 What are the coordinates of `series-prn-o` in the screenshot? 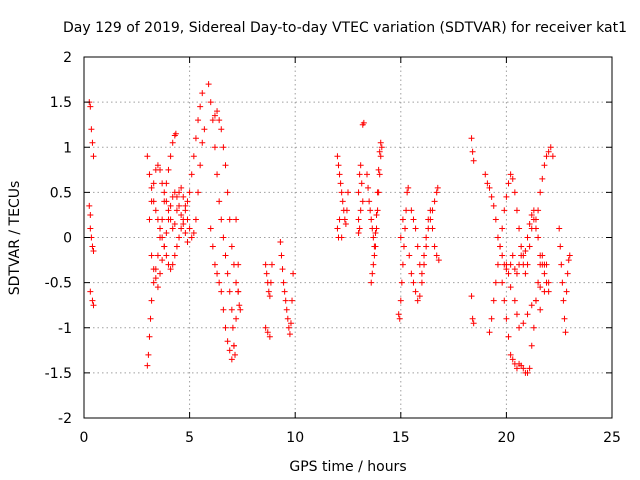 It's located at (376, 215).